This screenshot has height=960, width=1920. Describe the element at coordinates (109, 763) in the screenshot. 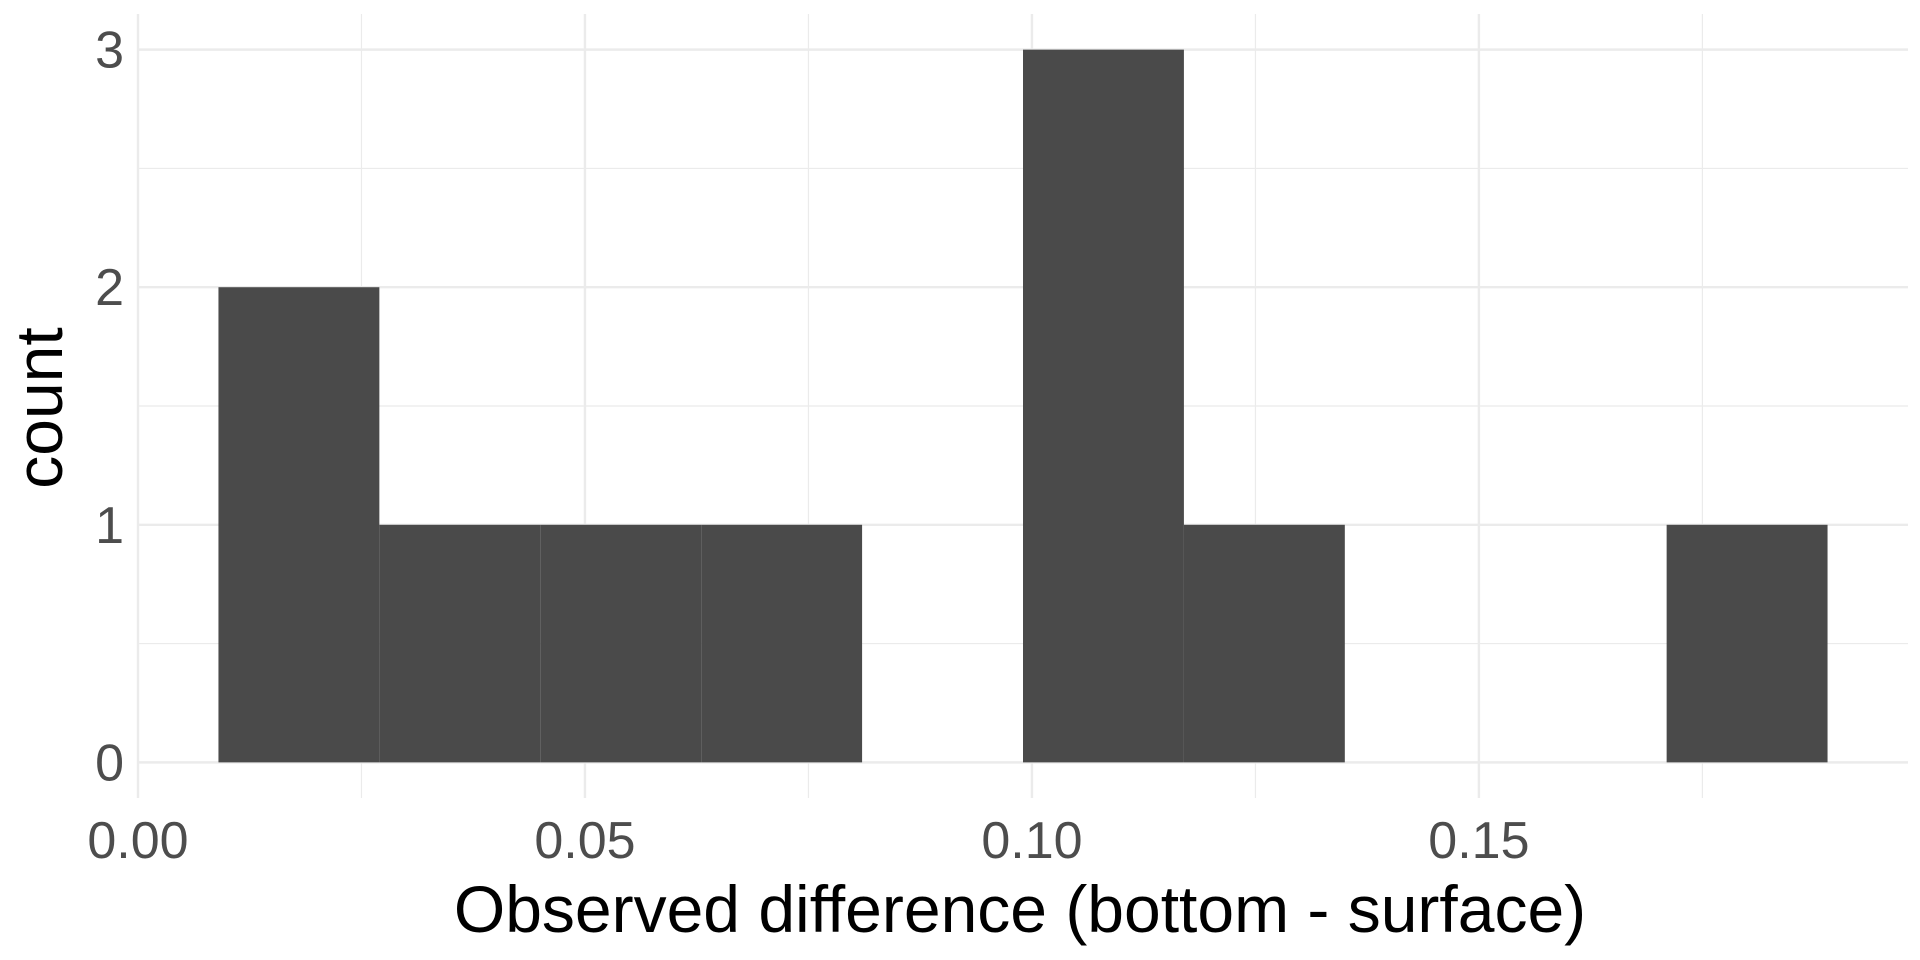

I see `y-tick-label: 0` at that location.